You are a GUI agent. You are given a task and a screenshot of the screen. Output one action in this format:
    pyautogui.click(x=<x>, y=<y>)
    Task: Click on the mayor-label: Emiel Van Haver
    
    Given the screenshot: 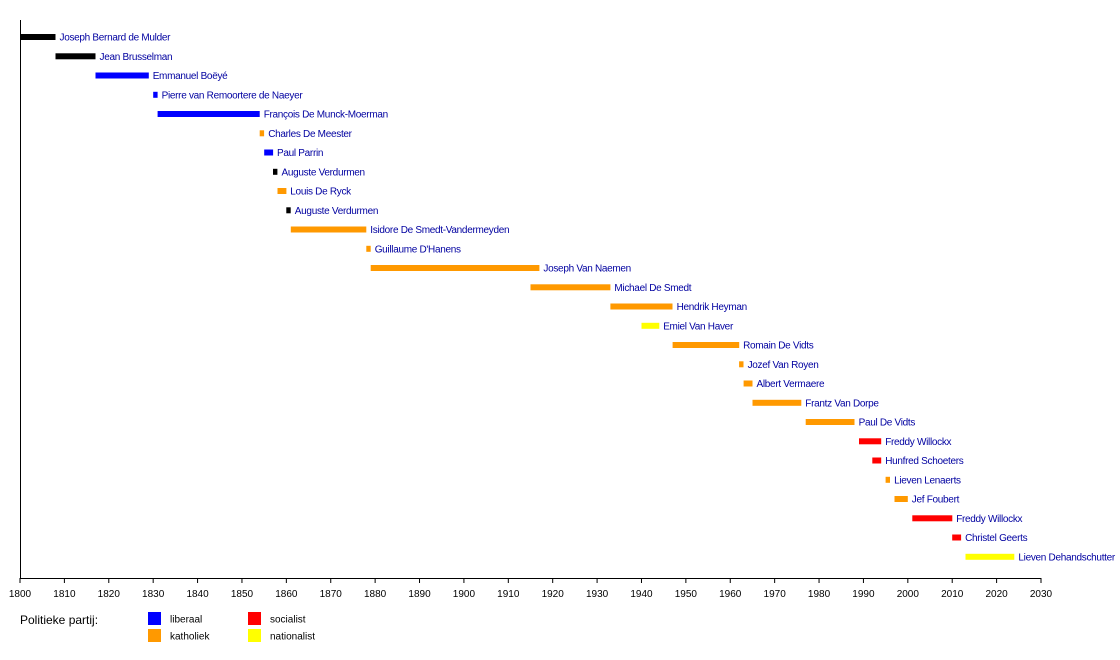 What is the action you would take?
    pyautogui.click(x=698, y=326)
    